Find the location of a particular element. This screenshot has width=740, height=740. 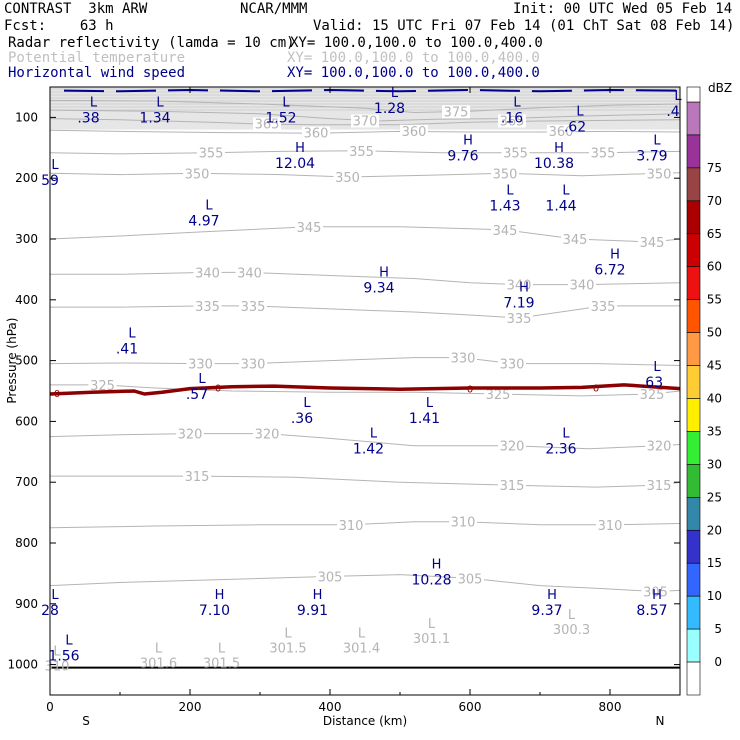

field-legend-theta-xy: XY= 100.0,100.0 to 100.0,400.0 is located at coordinates (413, 58).